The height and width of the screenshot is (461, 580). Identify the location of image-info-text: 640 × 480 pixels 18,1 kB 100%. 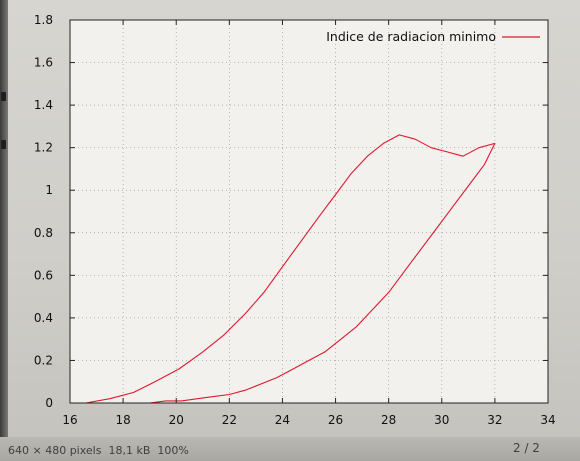
(98, 450).